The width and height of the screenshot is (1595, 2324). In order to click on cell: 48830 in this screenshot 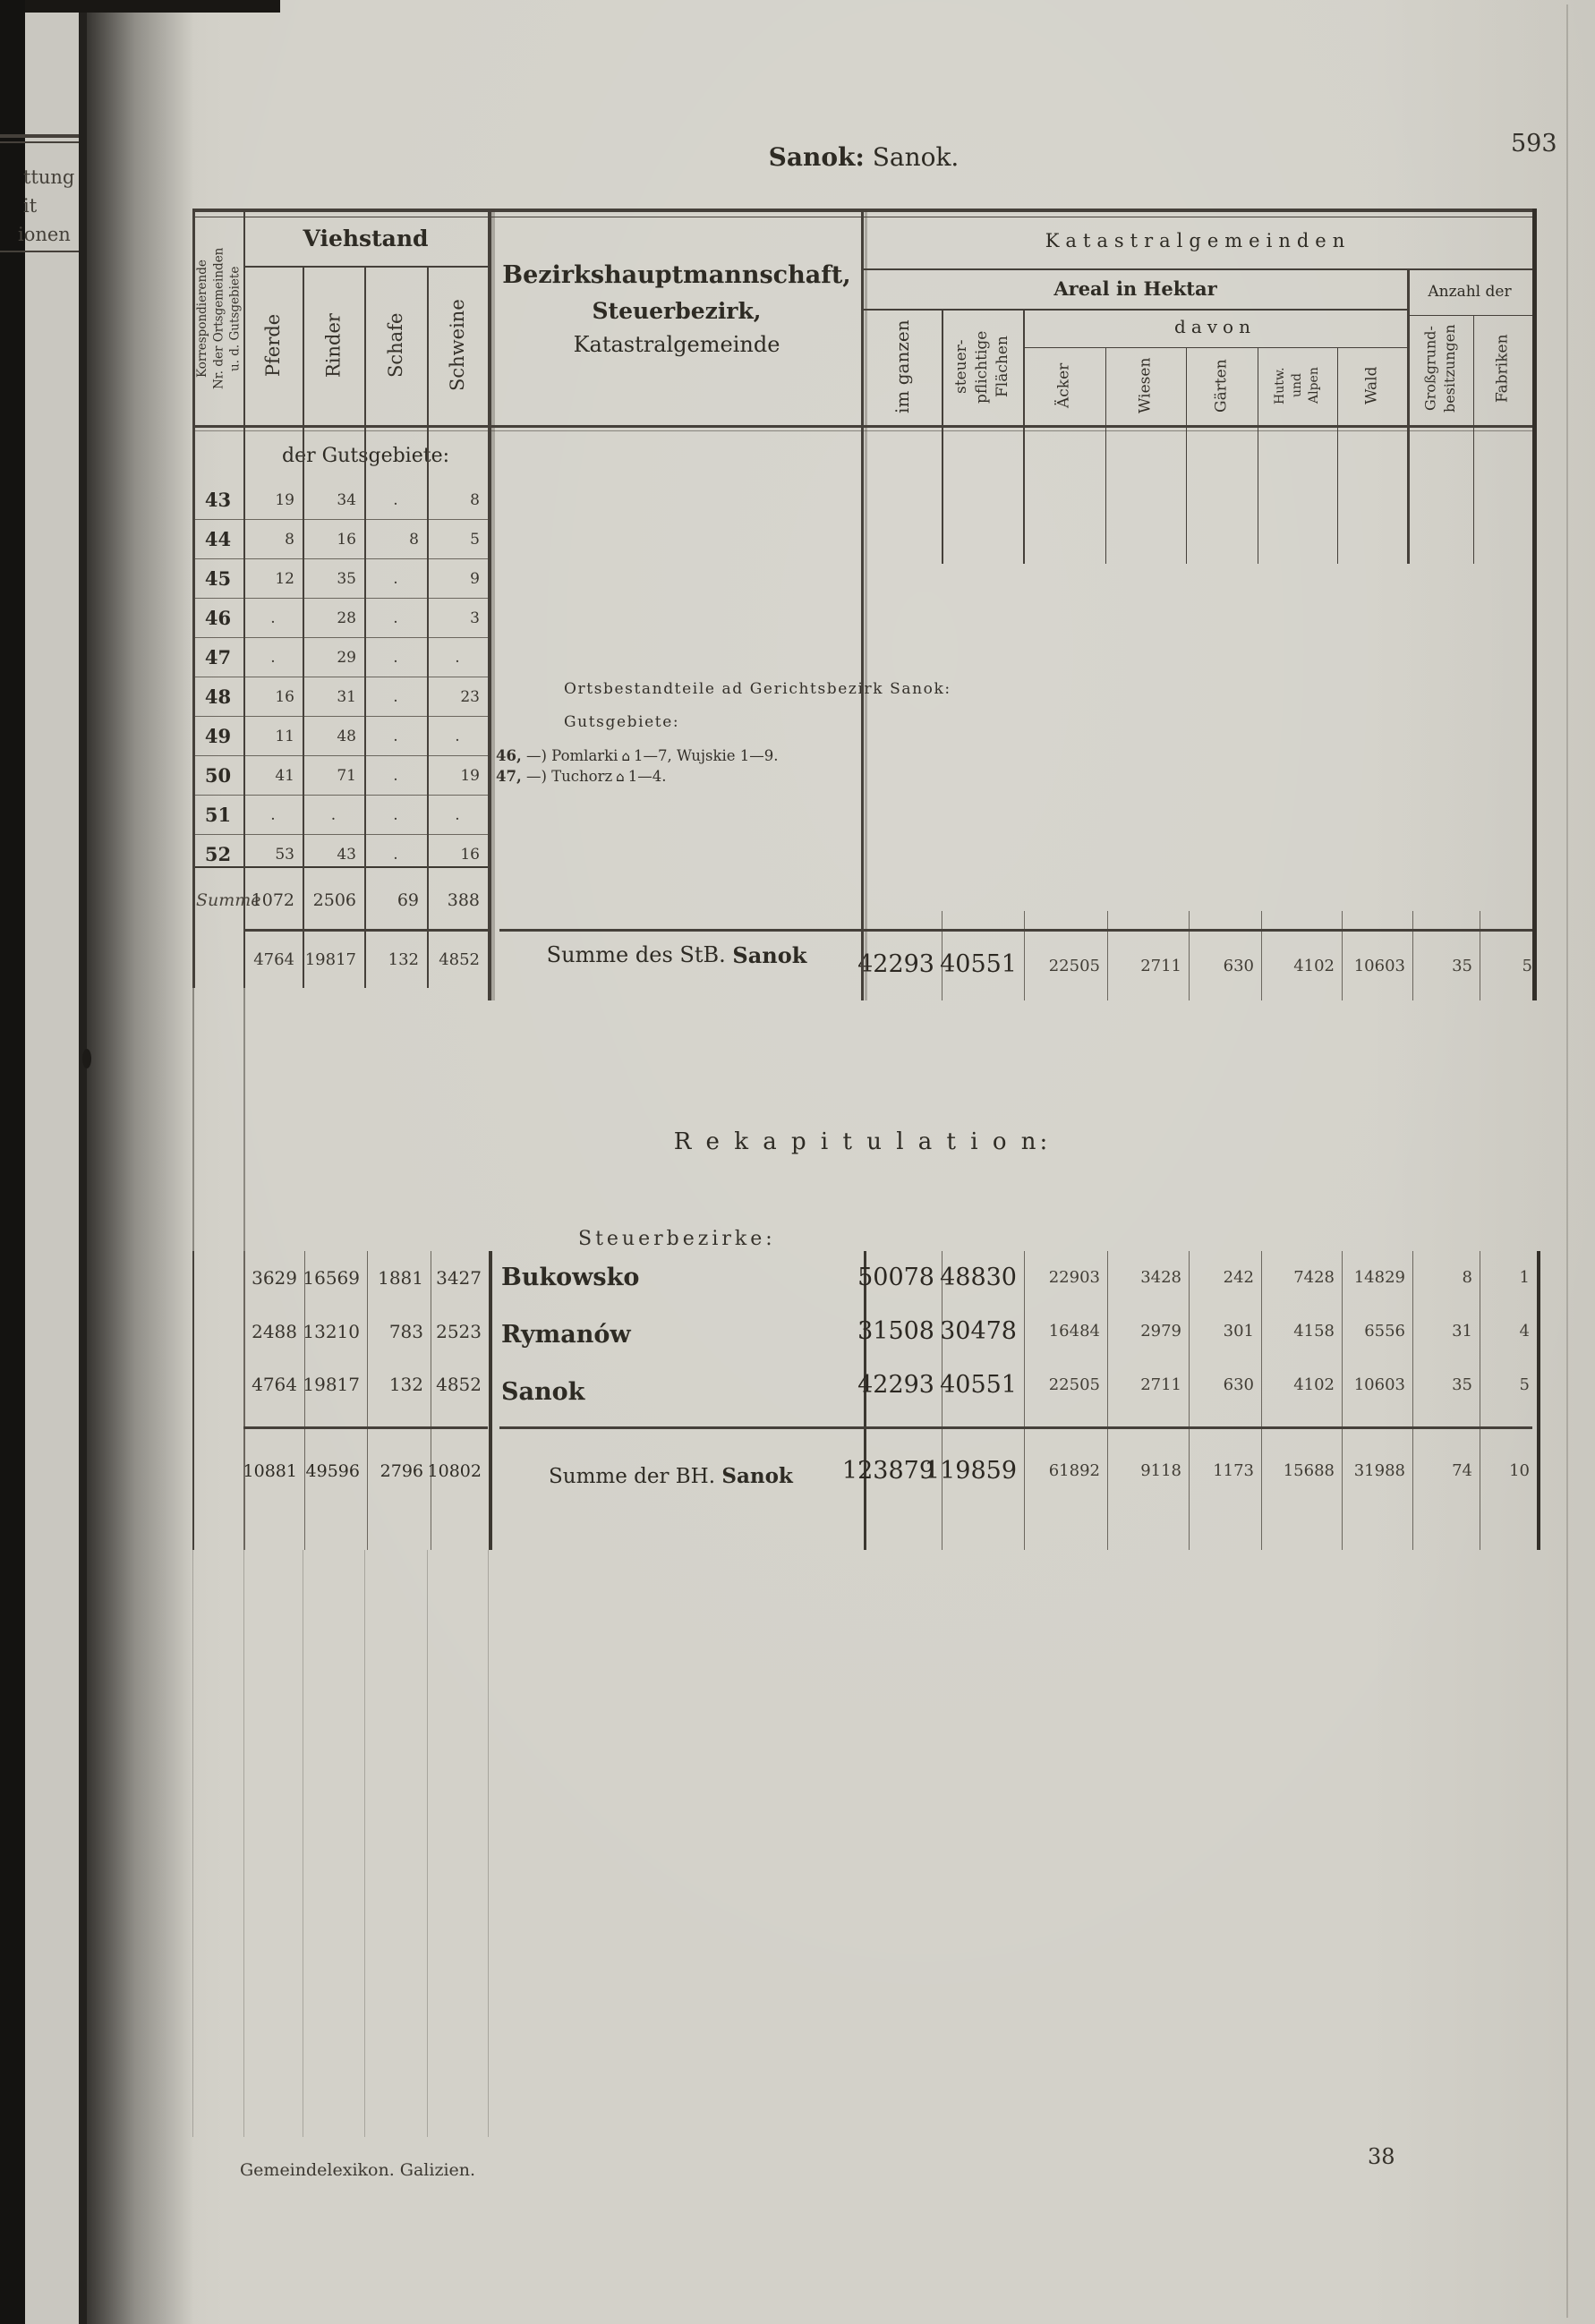, I will do `click(978, 1278)`.